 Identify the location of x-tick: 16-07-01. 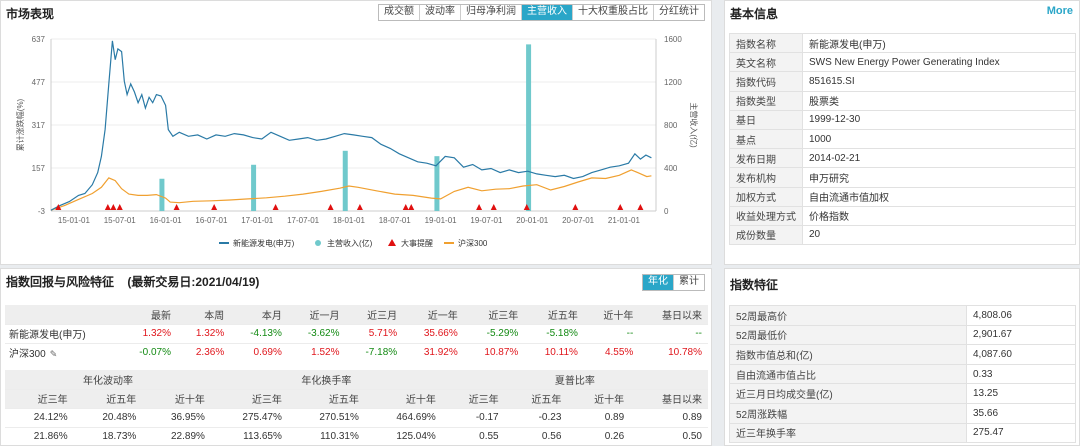
(211, 220).